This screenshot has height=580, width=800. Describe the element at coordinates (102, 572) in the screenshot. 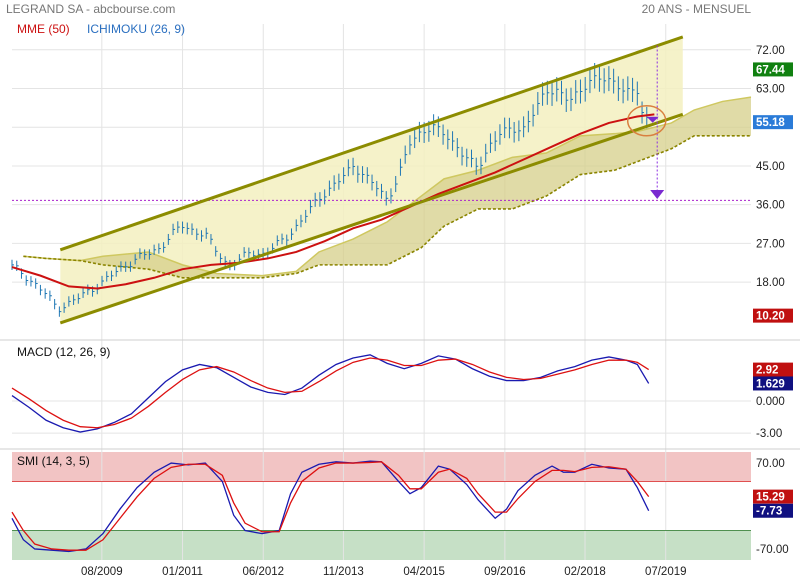

I see `x-tick-label: 08/2009` at that location.